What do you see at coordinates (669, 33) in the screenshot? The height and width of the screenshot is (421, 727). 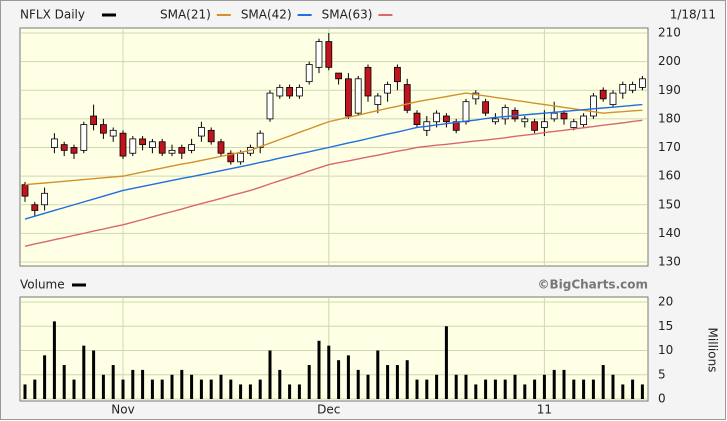 I see `y-tick-label: 210` at bounding box center [669, 33].